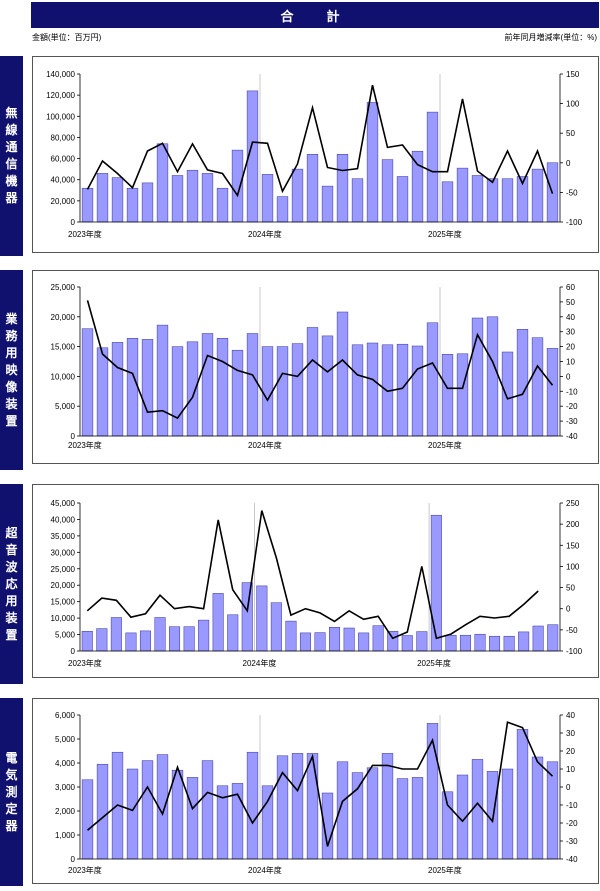 The height and width of the screenshot is (891, 600). I want to click on yoy-line, so click(320, 141).